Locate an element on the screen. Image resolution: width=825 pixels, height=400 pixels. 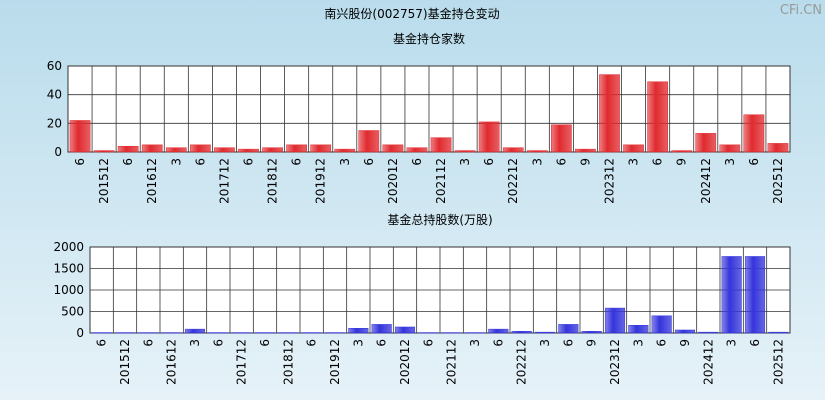
page-title: 南兴股份(002757)基金持仓变动 is located at coordinates (411, 13).